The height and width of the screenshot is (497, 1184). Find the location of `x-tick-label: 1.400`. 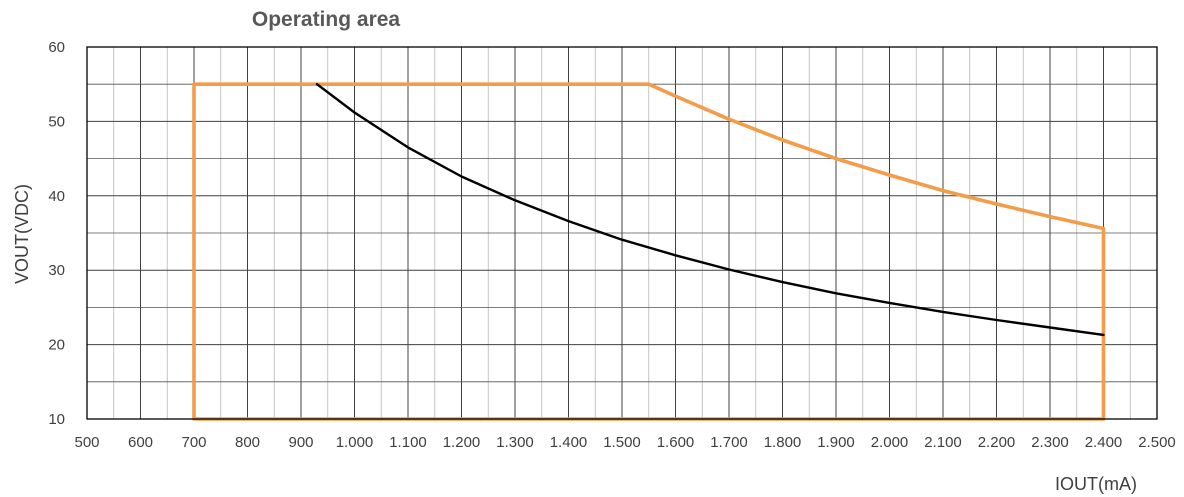

x-tick-label: 1.400 is located at coordinates (569, 442).